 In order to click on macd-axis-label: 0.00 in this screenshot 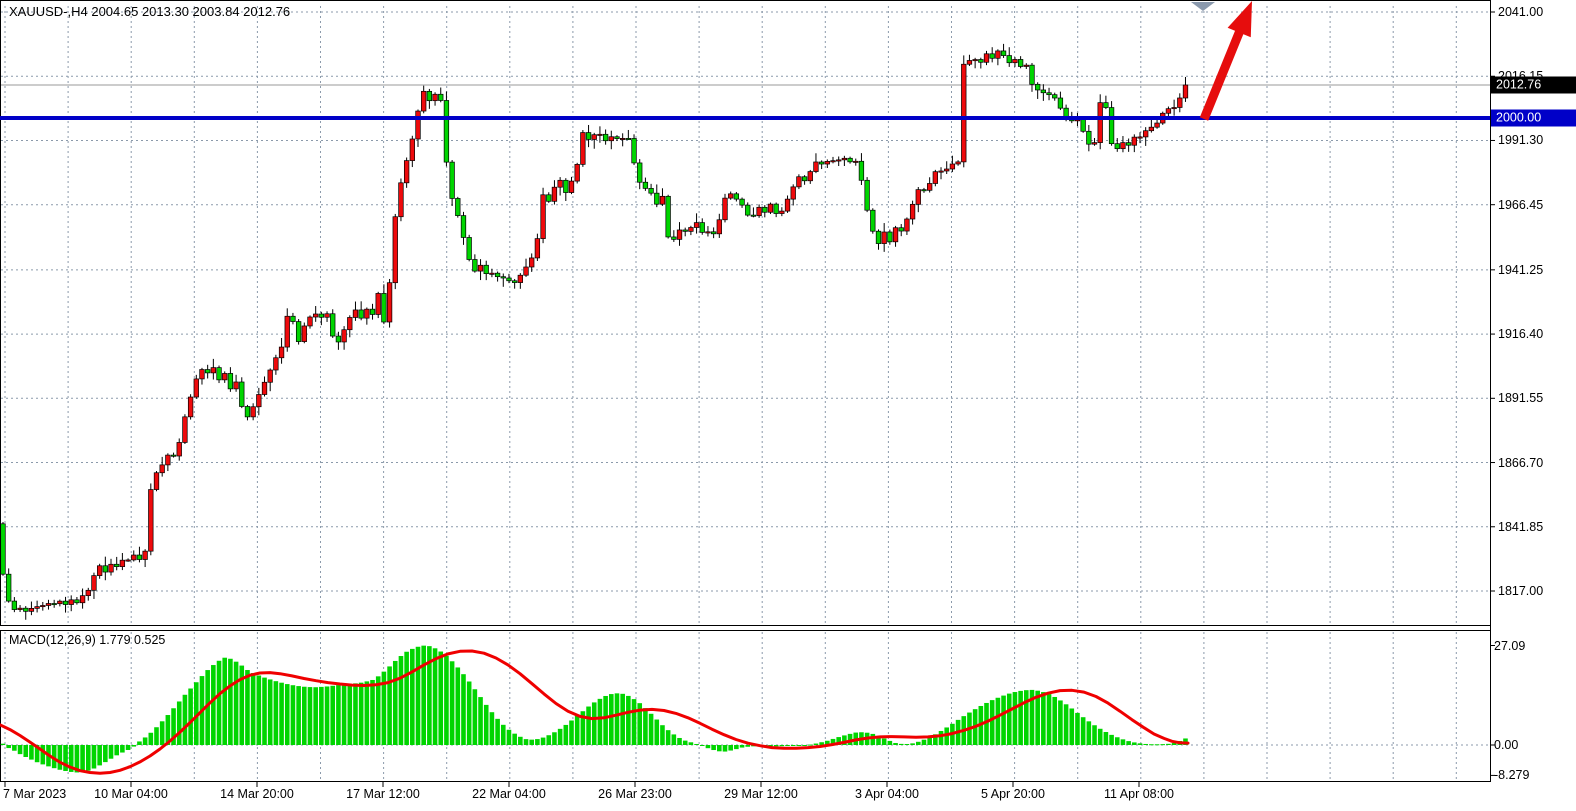, I will do `click(1506, 745)`.